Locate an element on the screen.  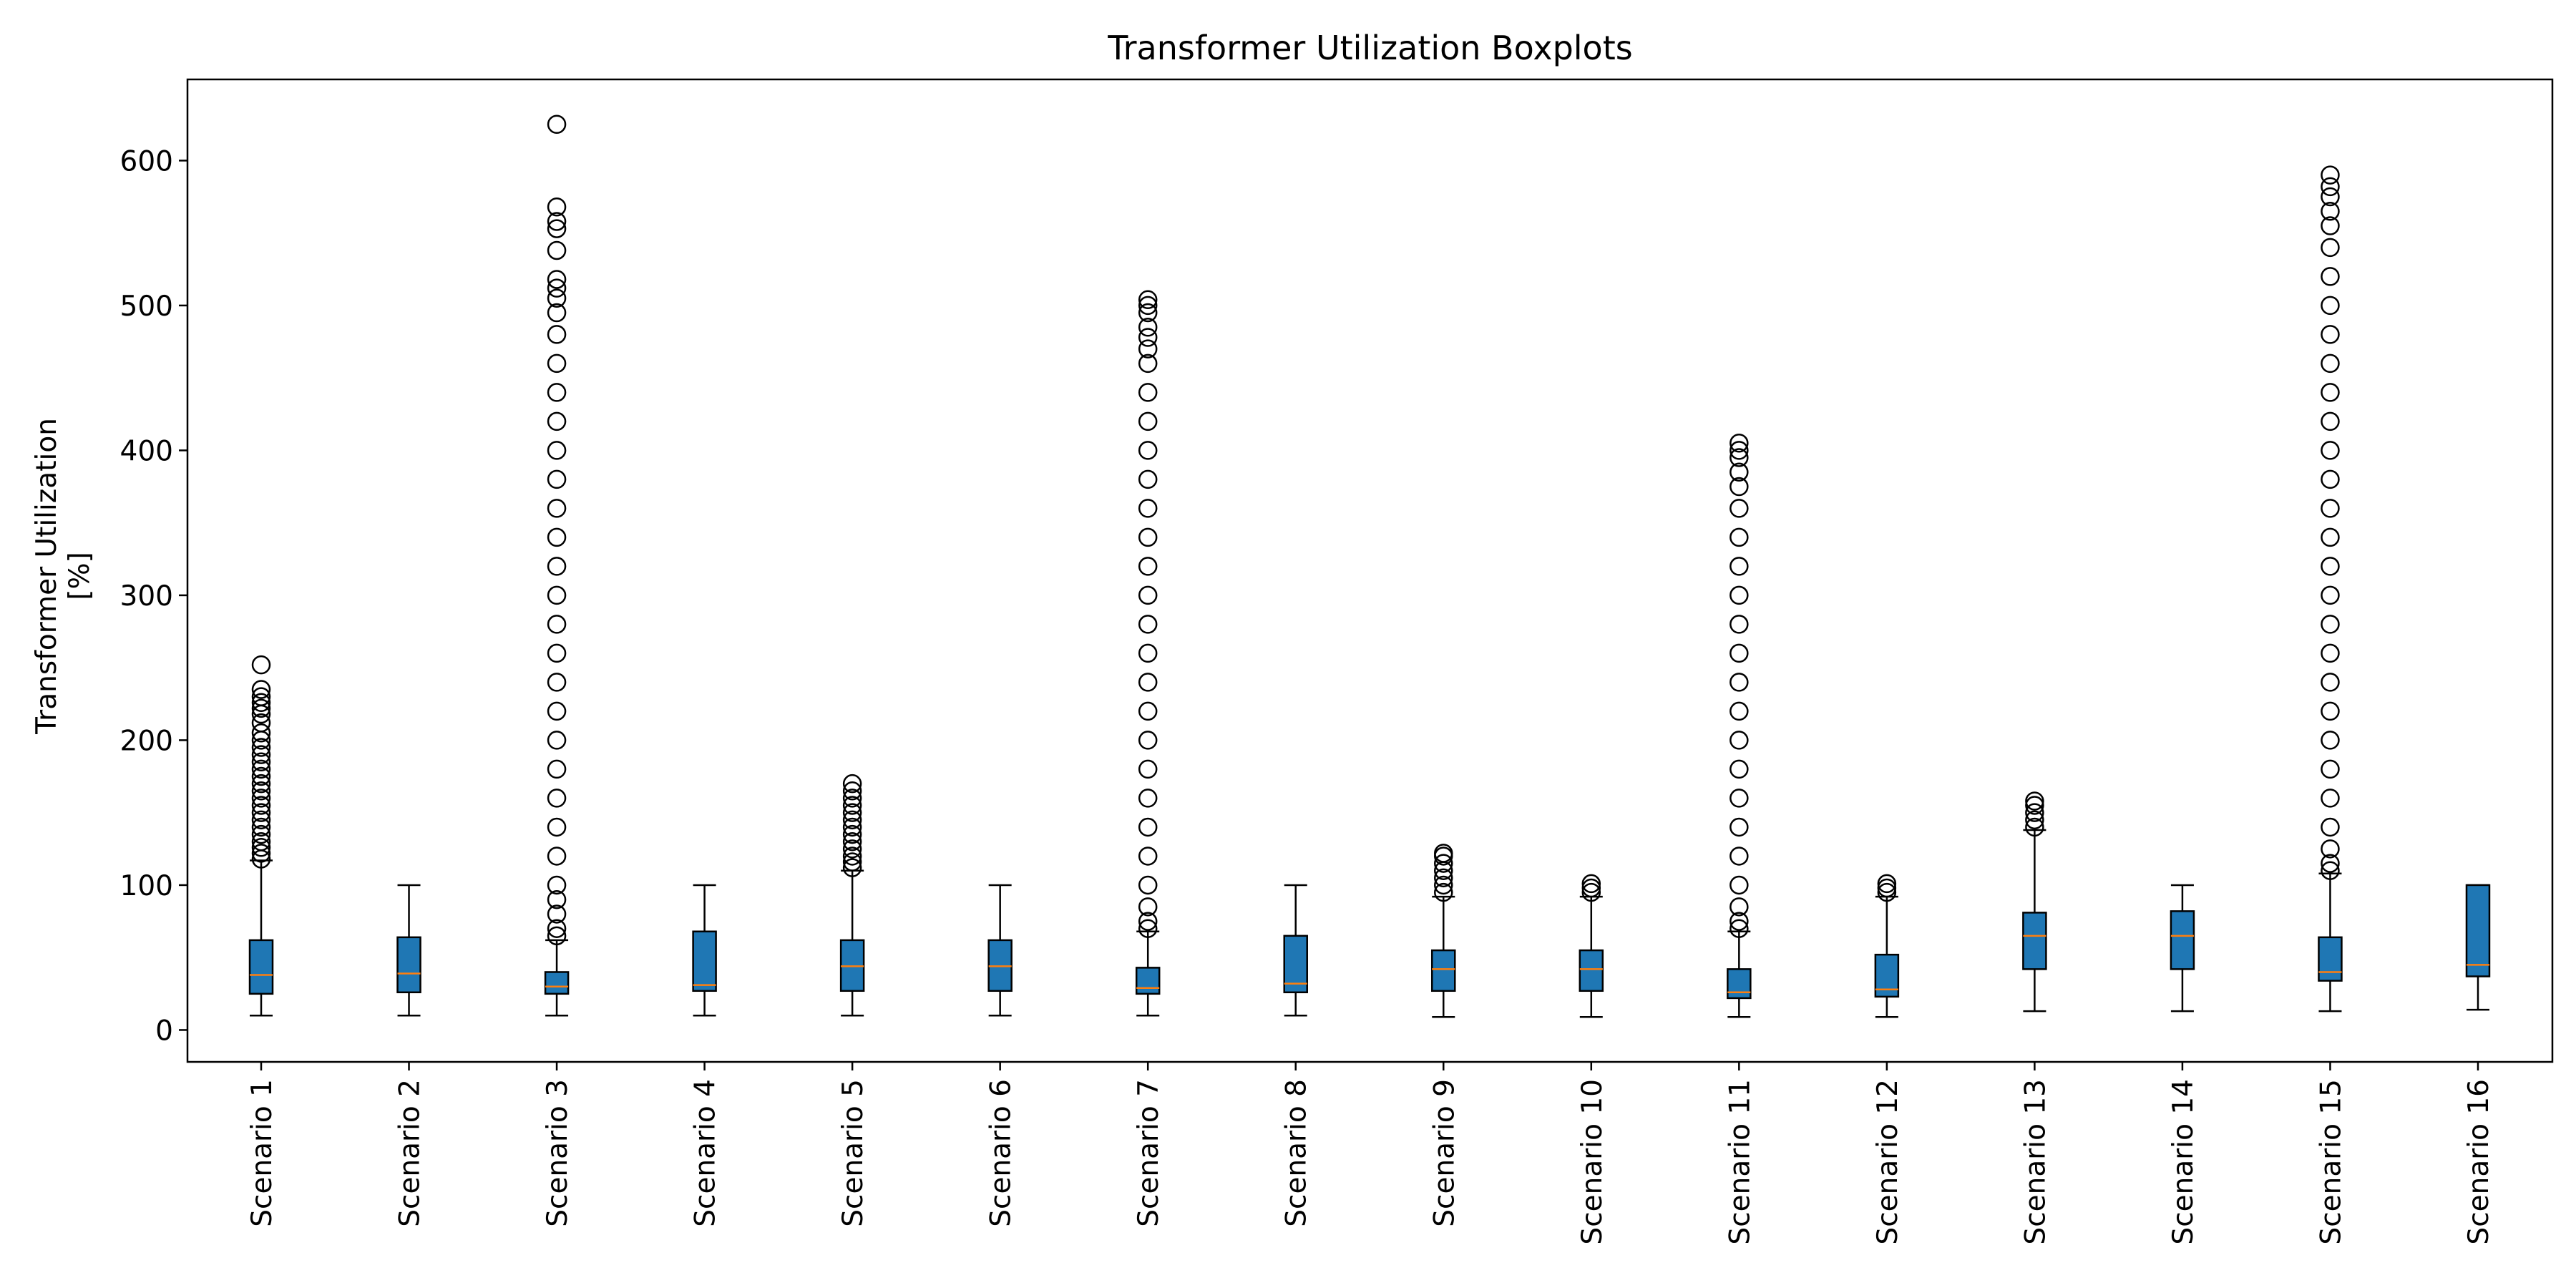
x-tick-label: Scenario 1 is located at coordinates (262, 1153).